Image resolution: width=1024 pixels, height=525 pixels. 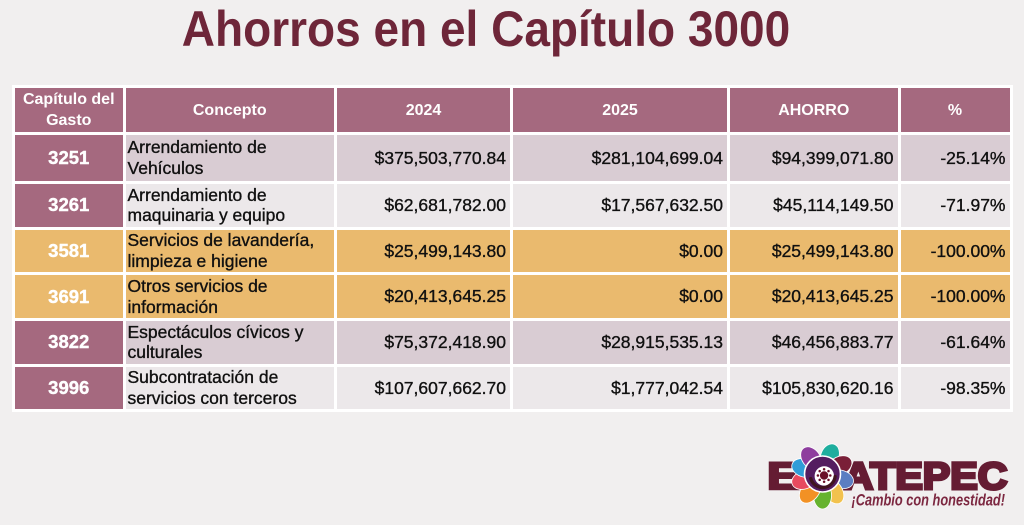 I want to click on svg-text: ¡Cambio con honestidad!, so click(x=929, y=501).